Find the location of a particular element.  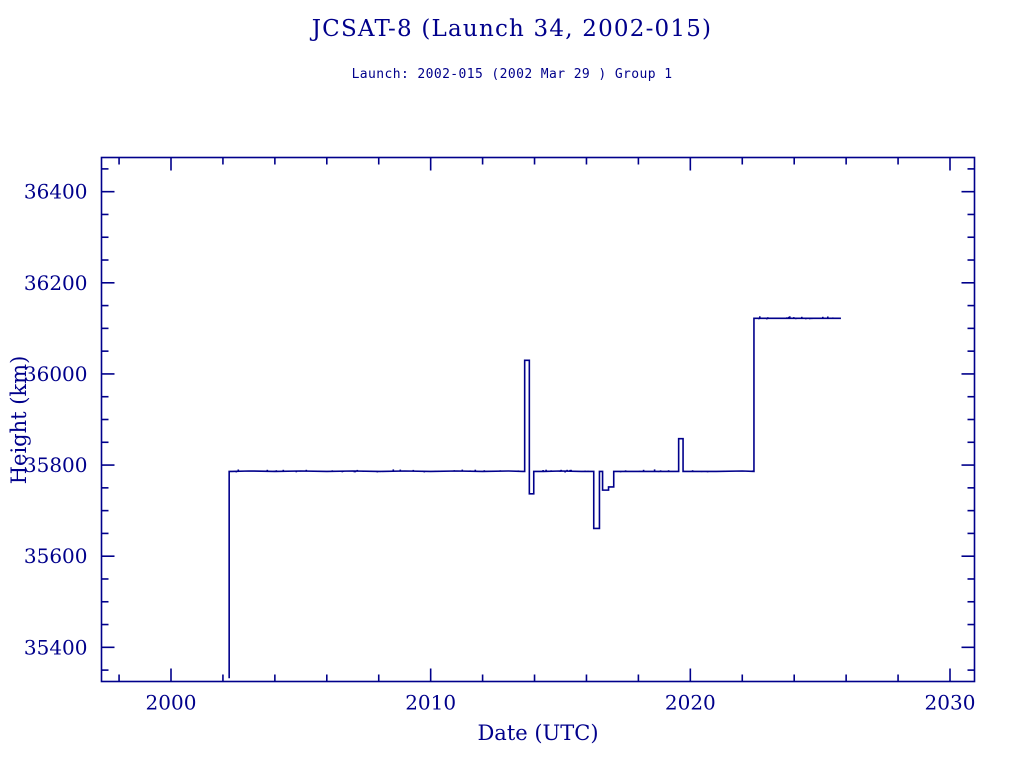

y-axis-tick-labels: 35400 35600 35800 36000 36200 36400 is located at coordinates (56, 420).